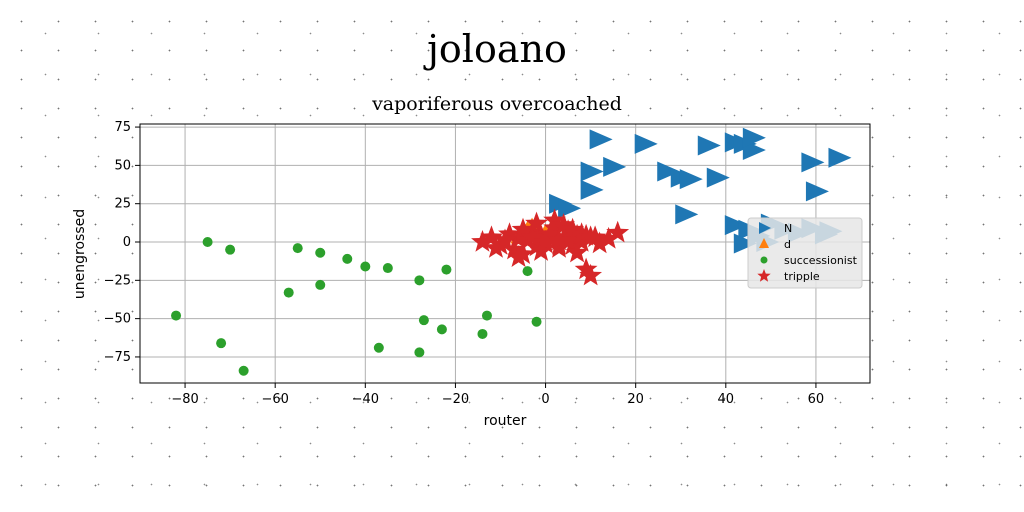 The width and height of the screenshot is (1024, 512). What do you see at coordinates (117, 357) in the screenshot?
I see `y-tick-label: −75` at bounding box center [117, 357].